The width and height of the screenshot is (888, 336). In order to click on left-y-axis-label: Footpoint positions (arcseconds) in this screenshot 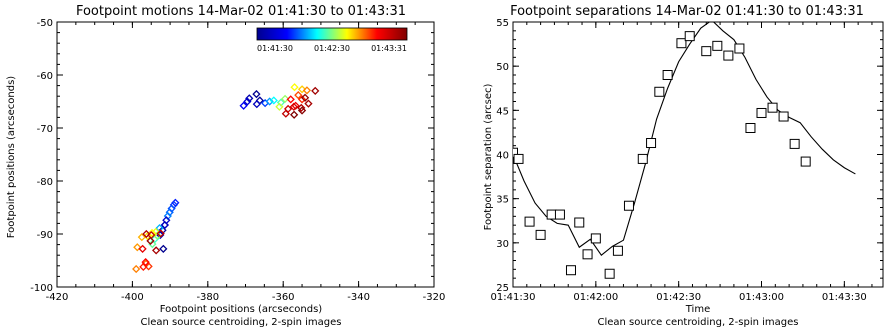, I will do `click(11, 157)`.